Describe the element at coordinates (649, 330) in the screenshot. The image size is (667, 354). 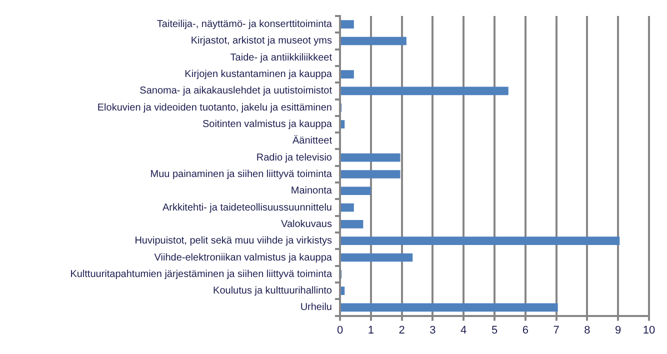
I see `x-tick-label: 10` at that location.